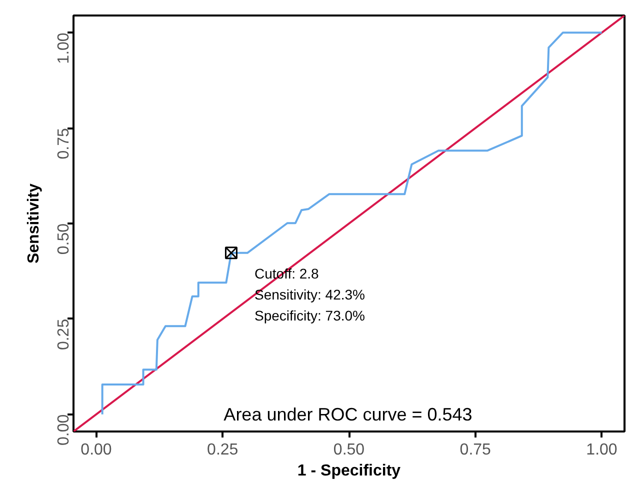 The image size is (626, 482). I want to click on x-tick-label: 0.00, so click(96, 450).